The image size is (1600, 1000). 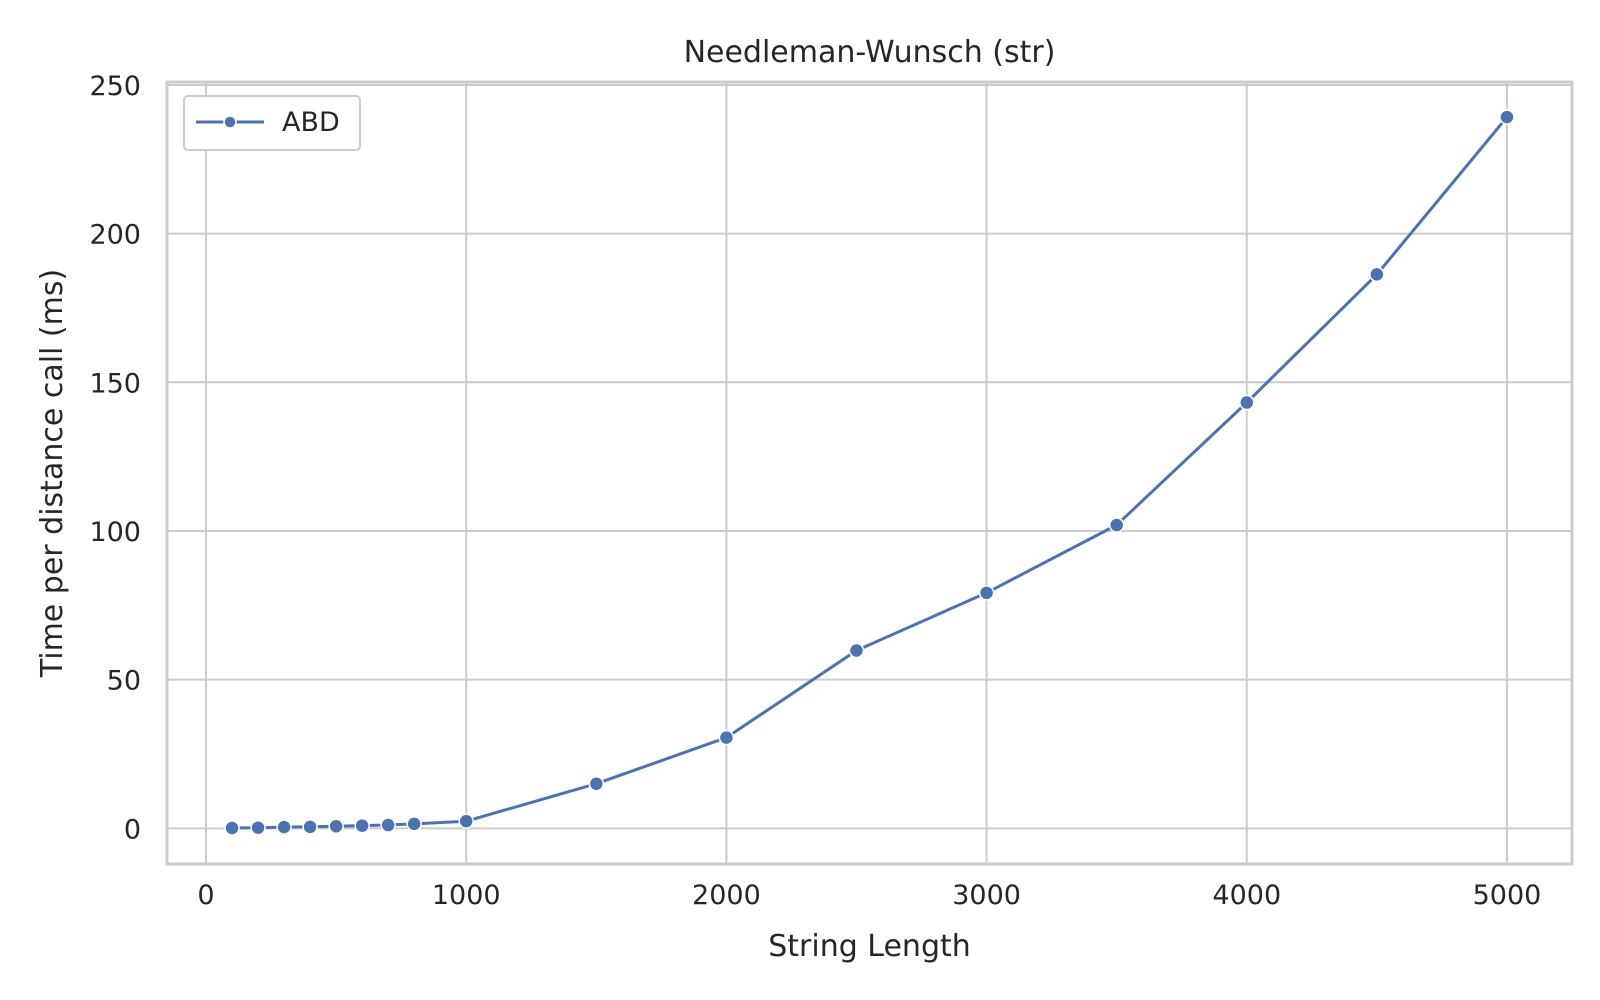 What do you see at coordinates (230, 122) in the screenshot?
I see `legend-marker-swatch` at bounding box center [230, 122].